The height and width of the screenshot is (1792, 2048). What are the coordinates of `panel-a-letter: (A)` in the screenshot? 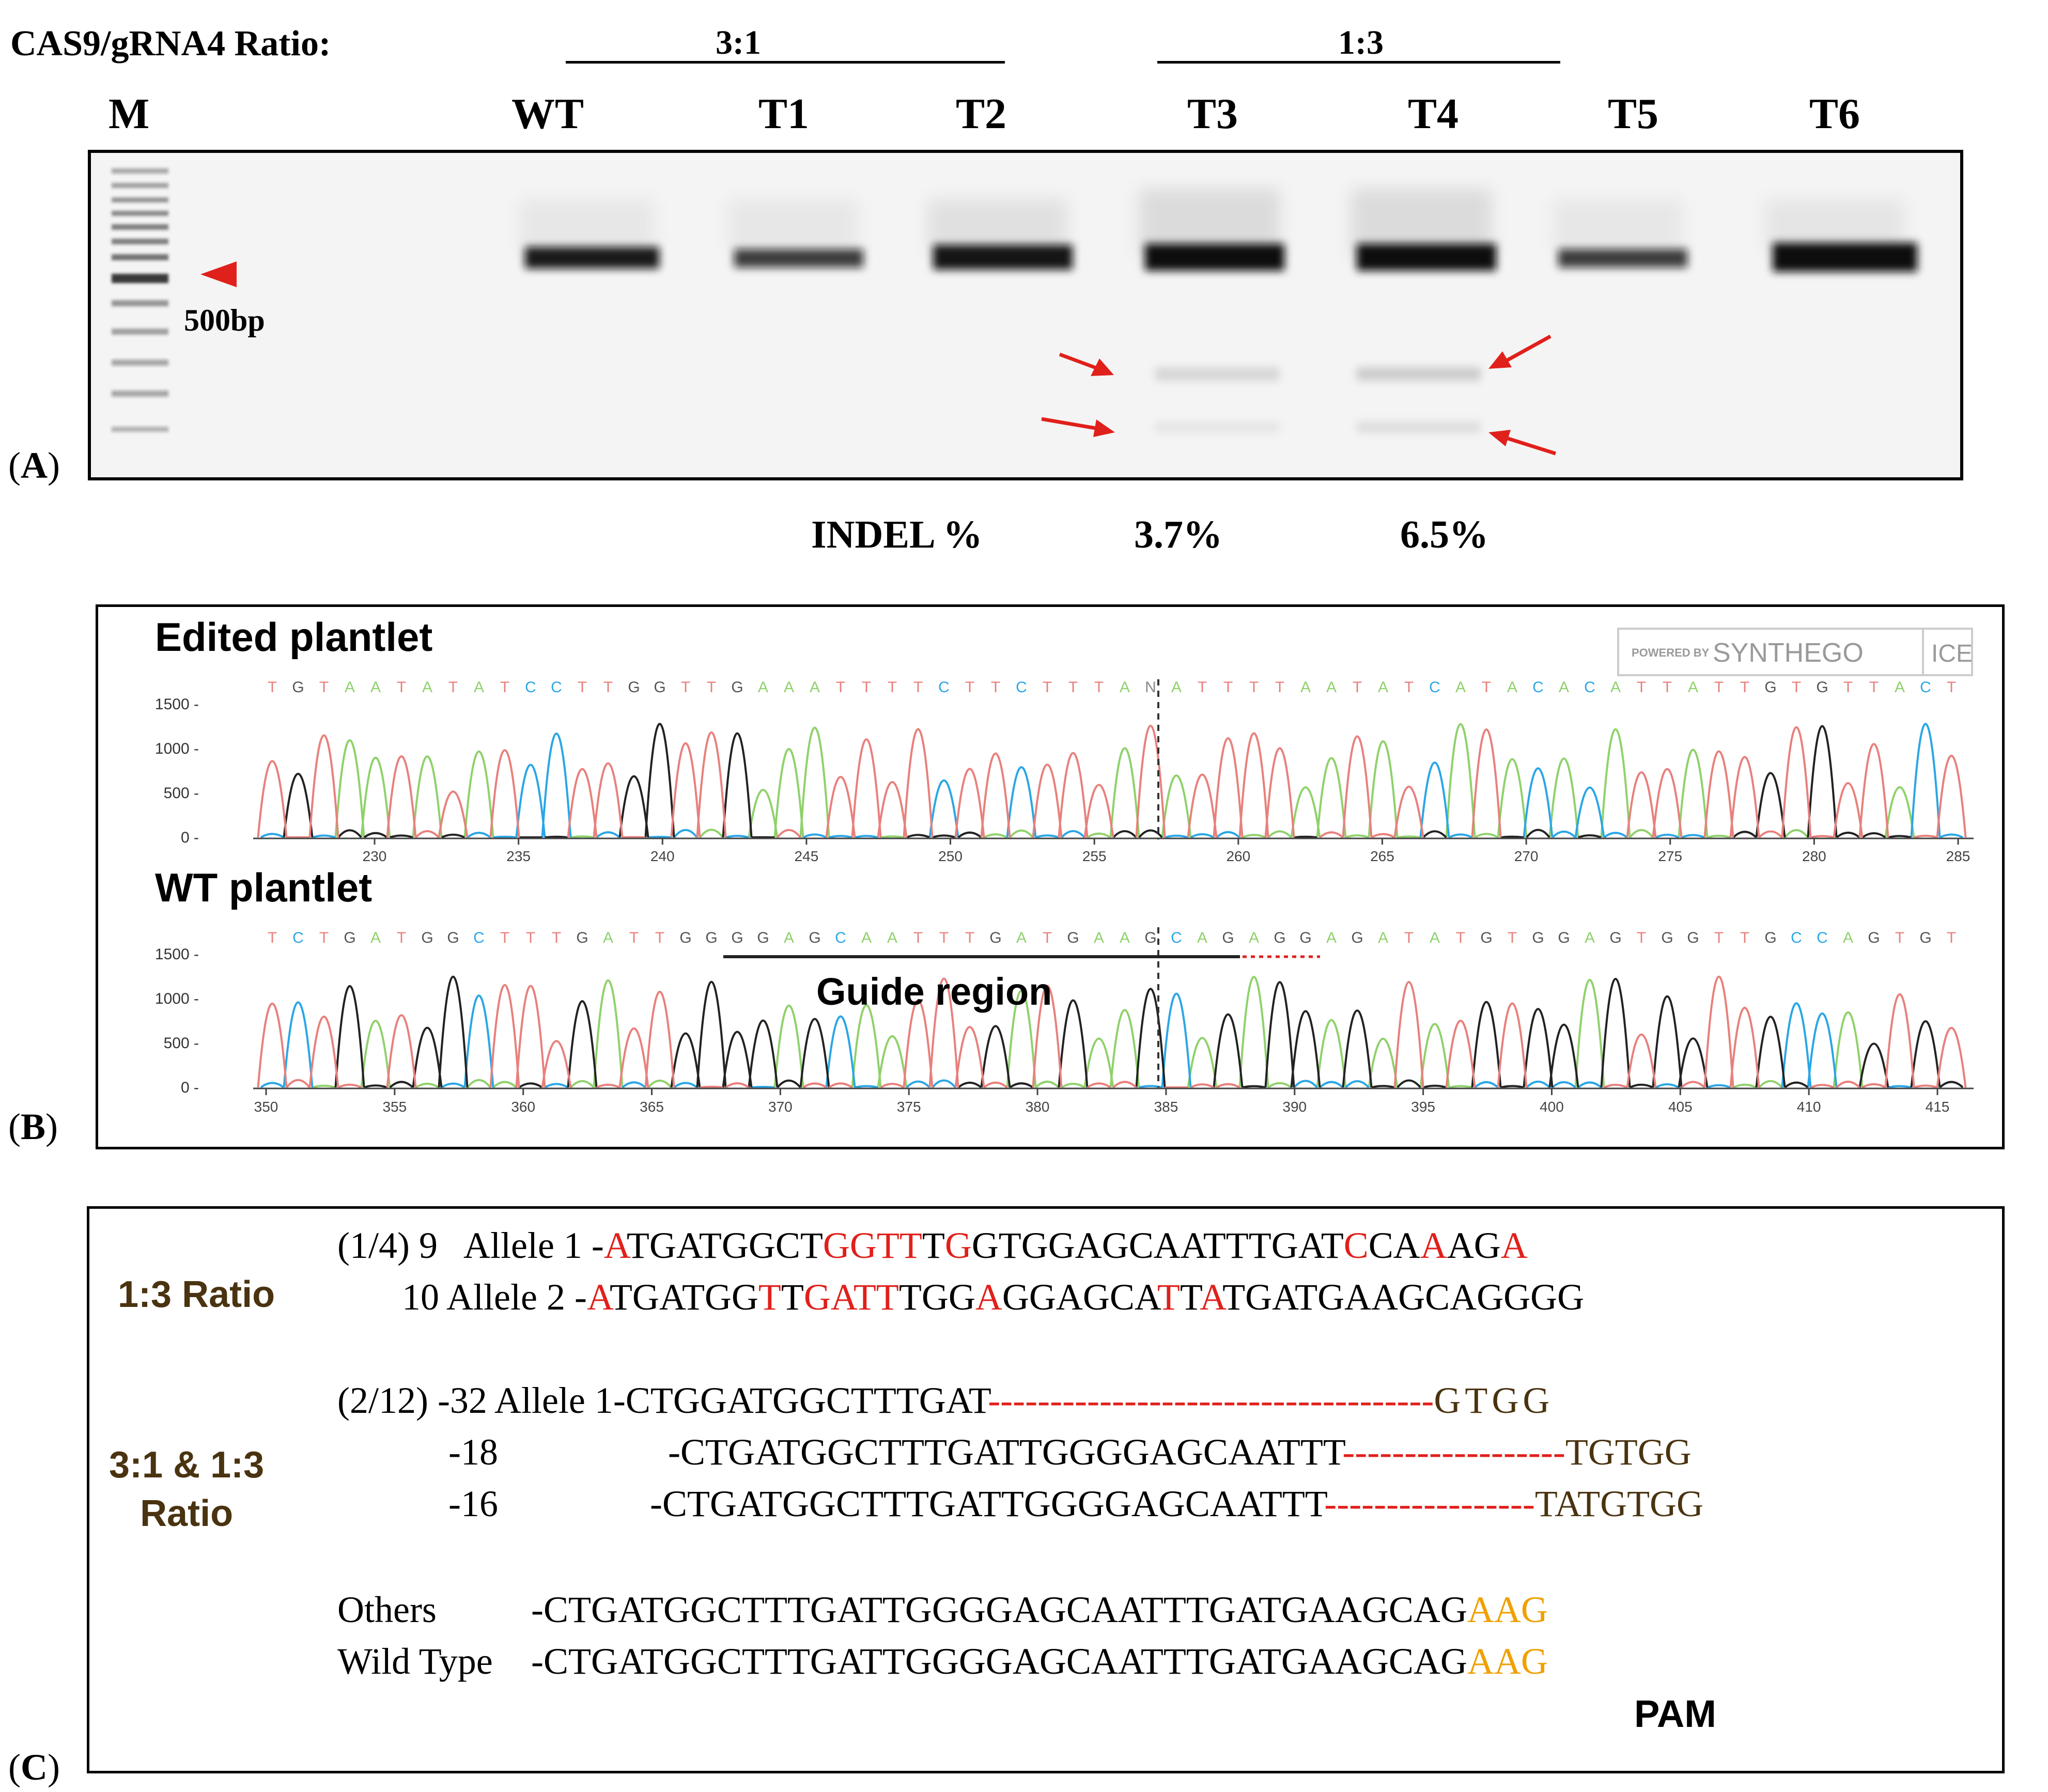 It's located at (34, 465).